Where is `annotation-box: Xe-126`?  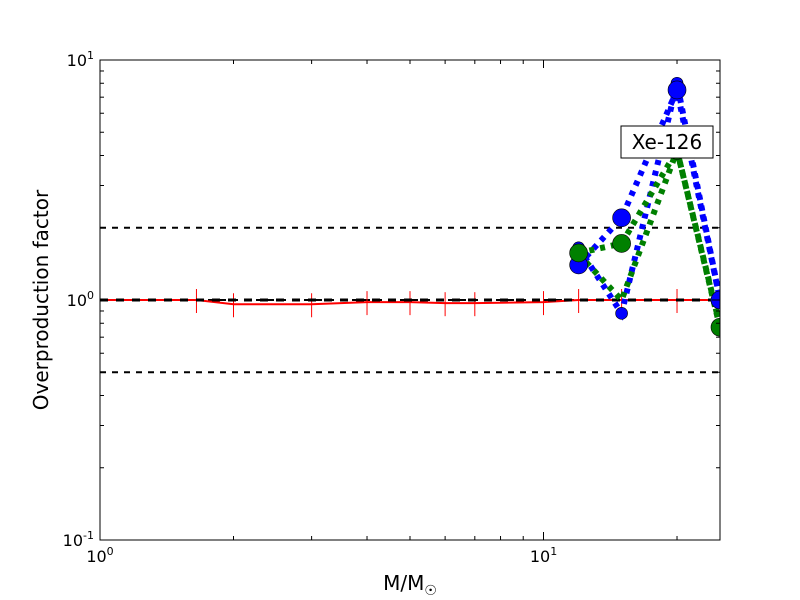 annotation-box: Xe-126 is located at coordinates (667, 142).